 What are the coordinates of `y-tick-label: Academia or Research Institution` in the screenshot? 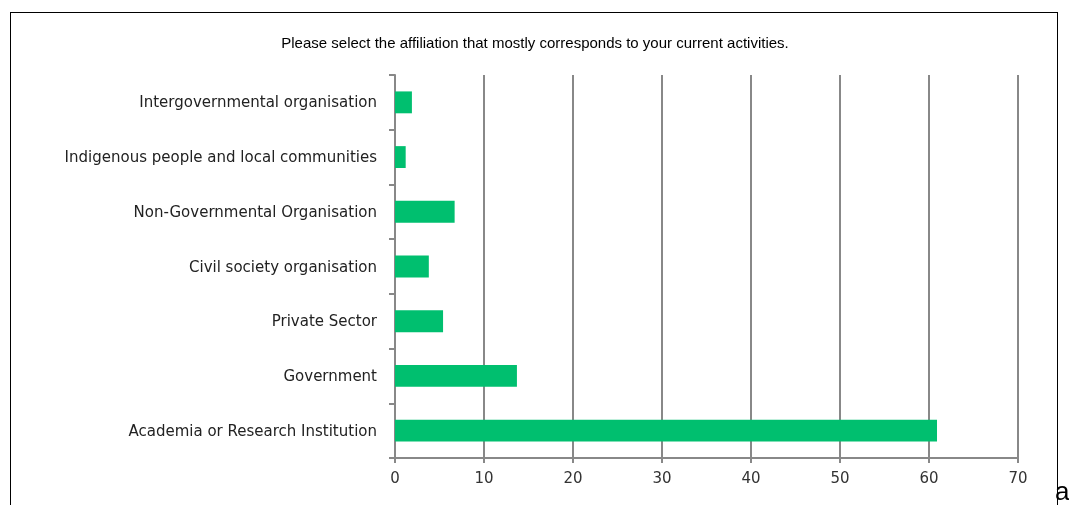 It's located at (252, 430).